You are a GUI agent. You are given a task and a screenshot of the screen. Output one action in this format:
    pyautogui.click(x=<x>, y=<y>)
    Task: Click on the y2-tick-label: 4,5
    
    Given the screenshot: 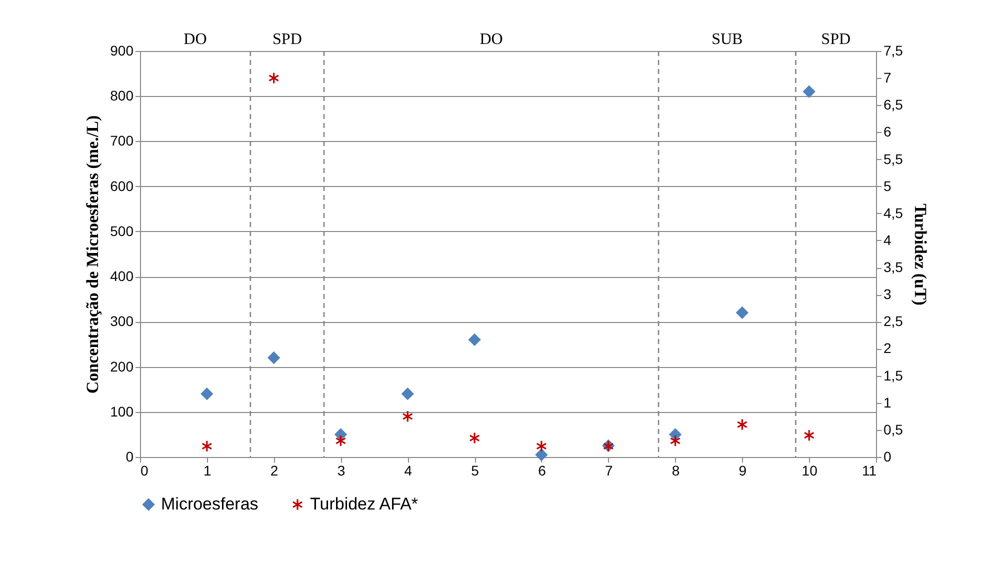 What is the action you would take?
    pyautogui.click(x=894, y=212)
    